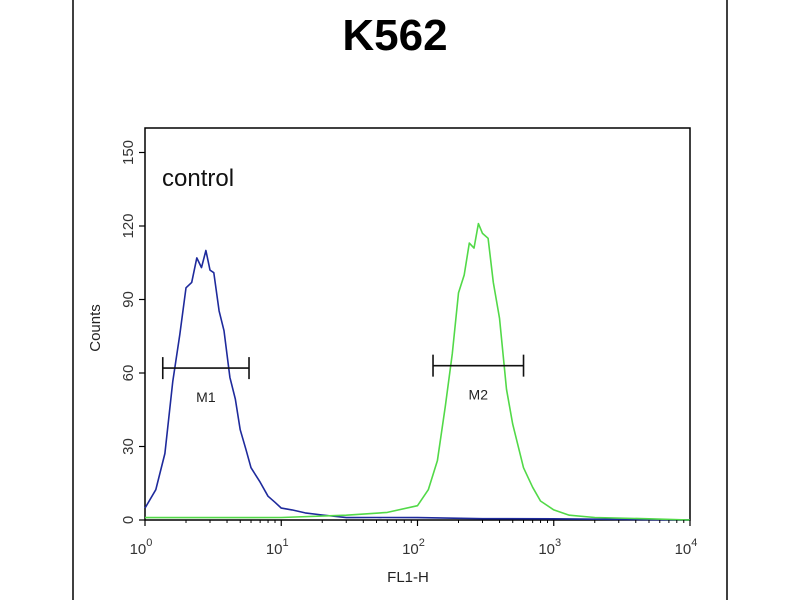 Image resolution: width=800 pixels, height=600 pixels. Describe the element at coordinates (128, 446) in the screenshot. I see `y-tick-label-1: 30` at that location.